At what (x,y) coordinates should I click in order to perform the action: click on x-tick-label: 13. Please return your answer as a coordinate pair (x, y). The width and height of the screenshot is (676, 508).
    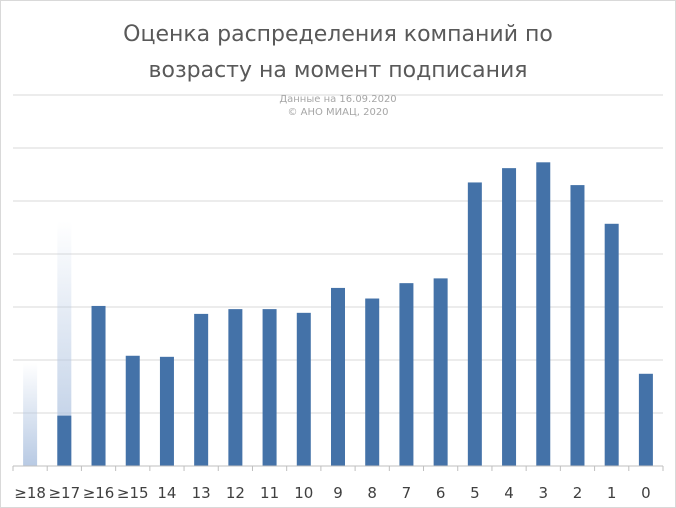
    Looking at the image, I should click on (201, 493).